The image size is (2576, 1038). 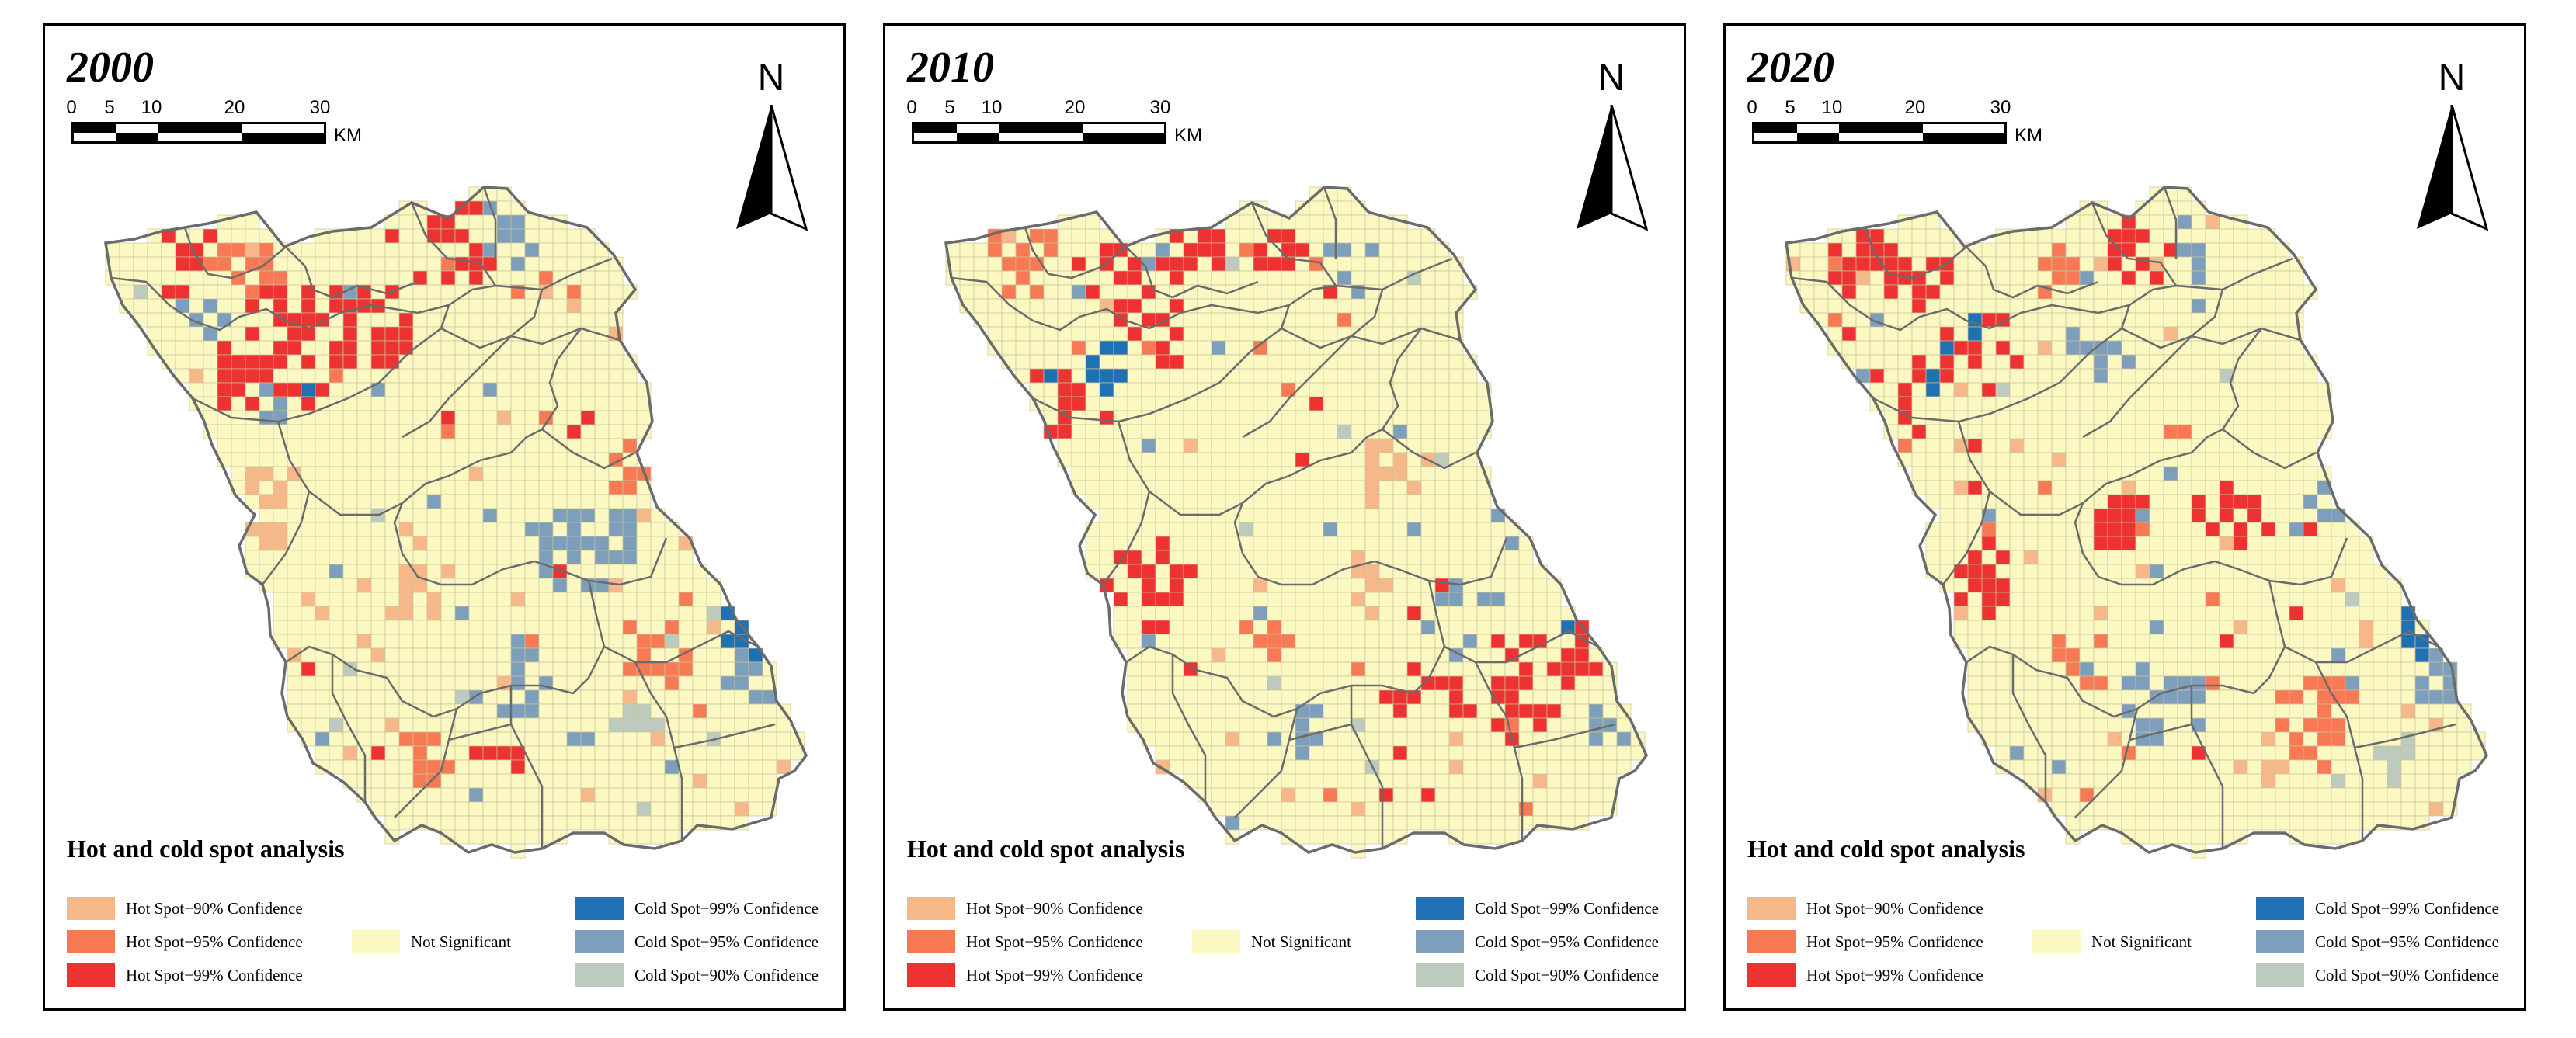 What do you see at coordinates (1537, 975) in the screenshot?
I see `legend-item-cold90: Cold Spot−90% Confidence` at bounding box center [1537, 975].